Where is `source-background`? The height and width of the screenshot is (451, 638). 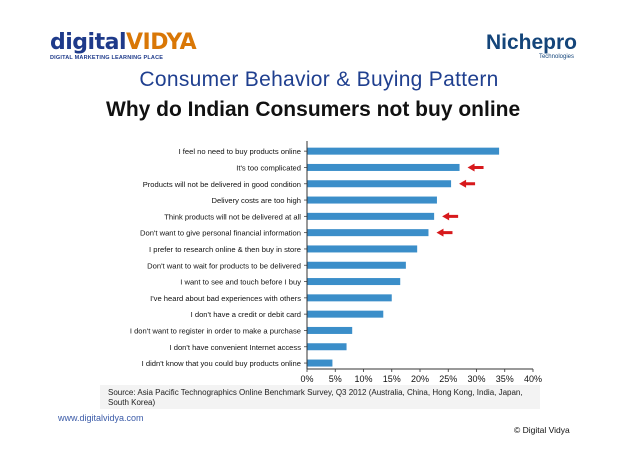 source-background is located at coordinates (320, 397).